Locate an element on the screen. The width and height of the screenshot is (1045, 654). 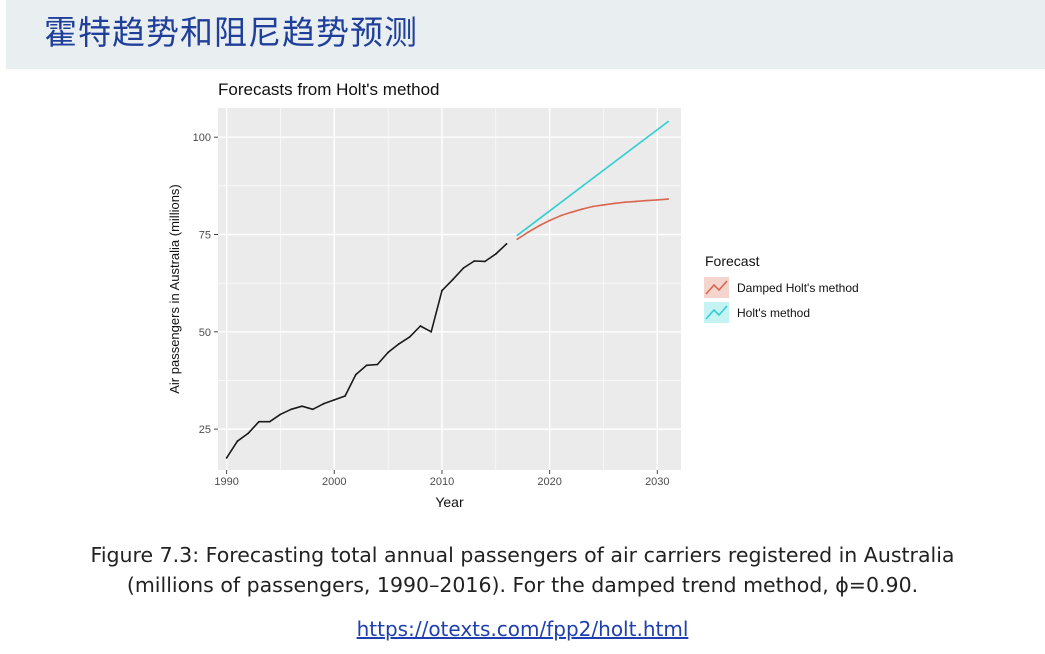
x-axis-label: Year is located at coordinates (449, 502).